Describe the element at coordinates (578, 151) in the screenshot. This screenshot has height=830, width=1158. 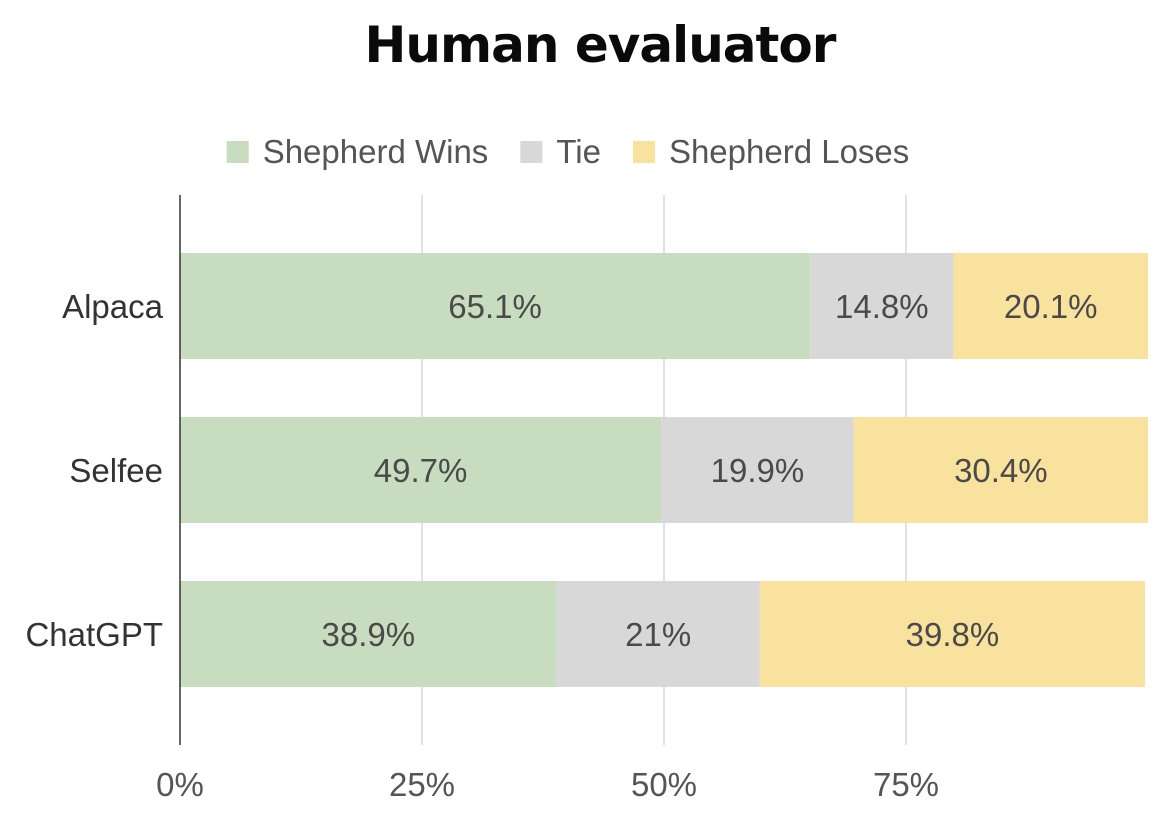
I see `legend-label: Tie` at that location.